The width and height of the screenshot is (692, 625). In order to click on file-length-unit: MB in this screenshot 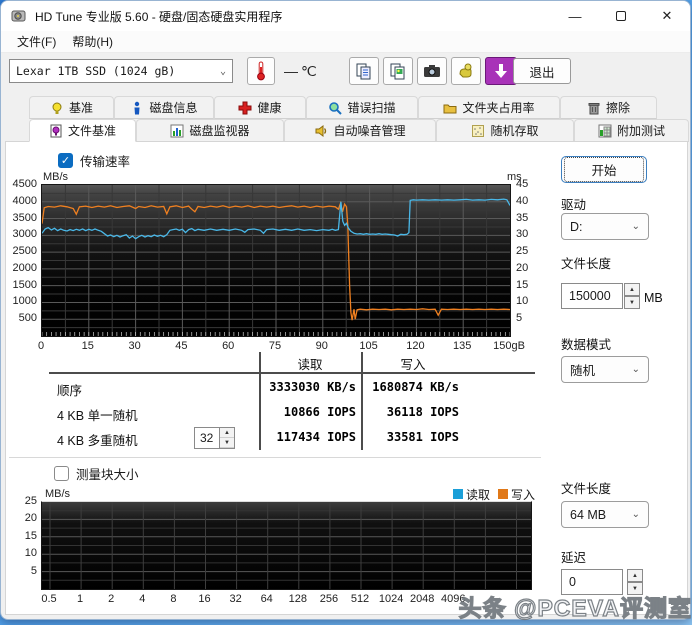, I will do `click(653, 298)`.